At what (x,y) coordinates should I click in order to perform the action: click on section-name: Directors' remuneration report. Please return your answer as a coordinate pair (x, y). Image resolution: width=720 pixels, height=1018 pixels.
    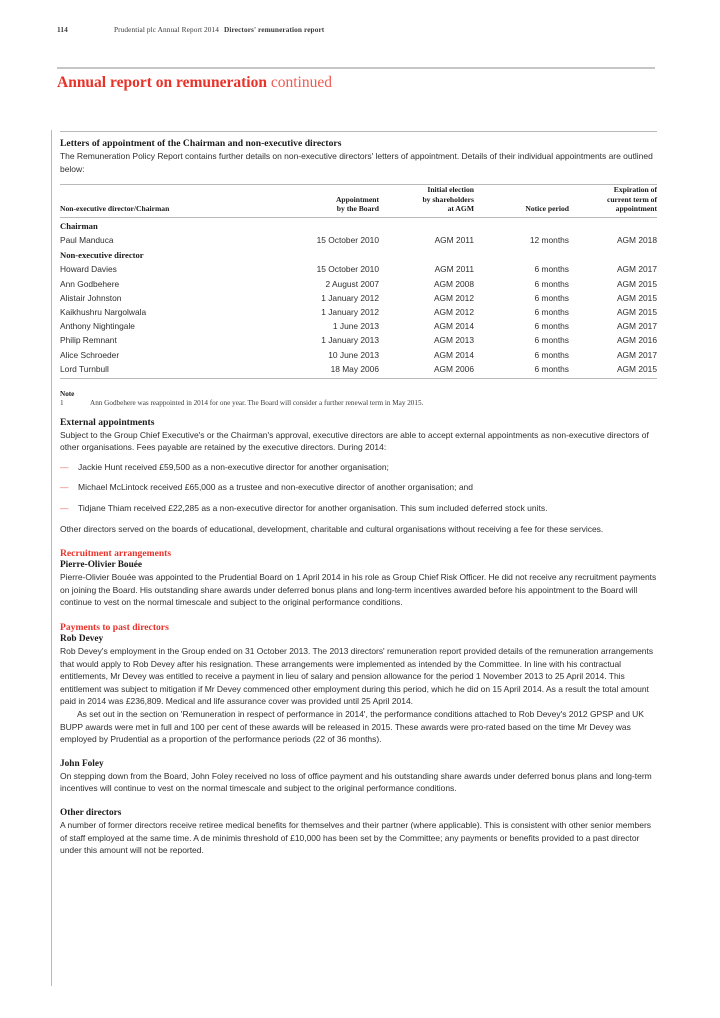
    Looking at the image, I should click on (274, 29).